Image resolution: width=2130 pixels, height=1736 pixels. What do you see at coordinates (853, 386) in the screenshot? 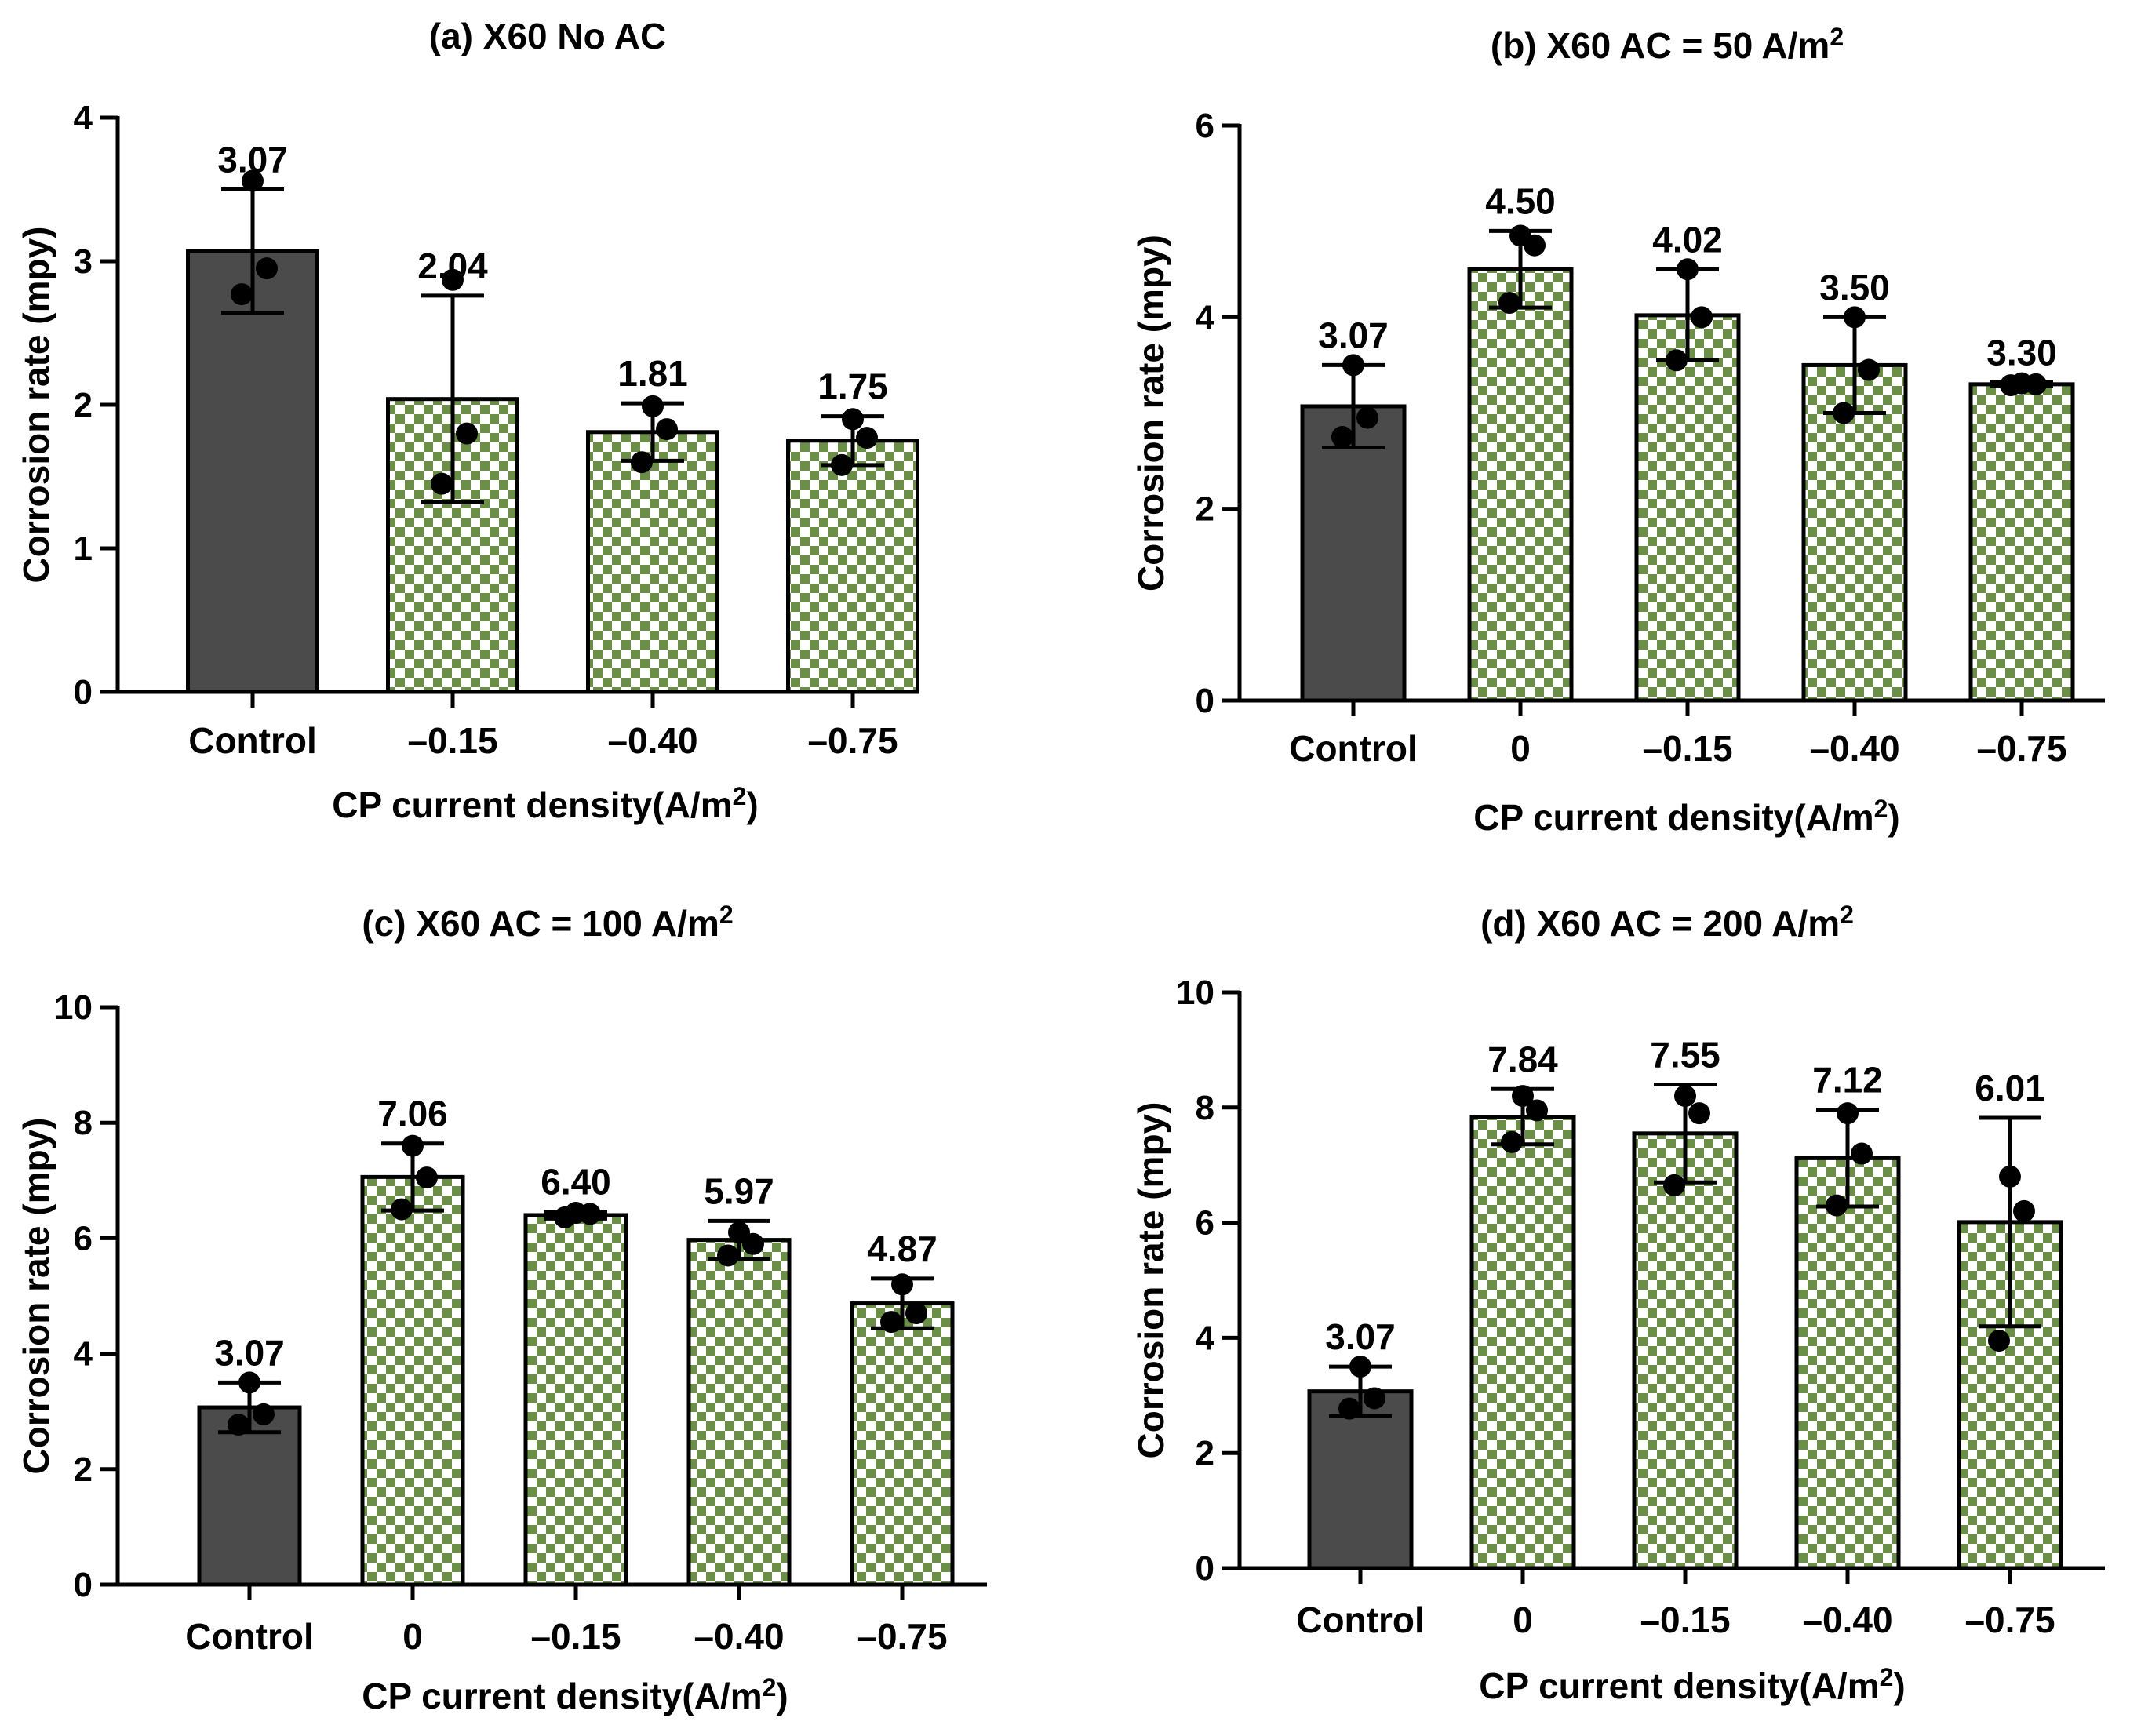
I see `data-label: 1.75` at bounding box center [853, 386].